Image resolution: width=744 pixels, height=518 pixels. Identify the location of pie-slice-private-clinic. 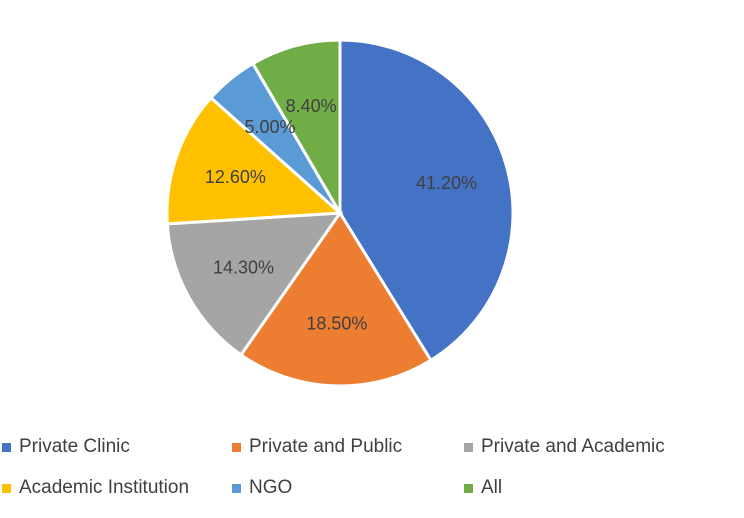
(426, 200).